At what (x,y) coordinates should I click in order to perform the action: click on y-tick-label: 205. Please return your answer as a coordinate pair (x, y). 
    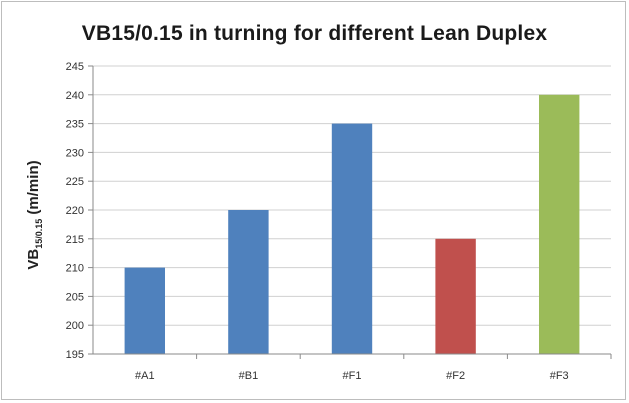
    Looking at the image, I should click on (75, 297).